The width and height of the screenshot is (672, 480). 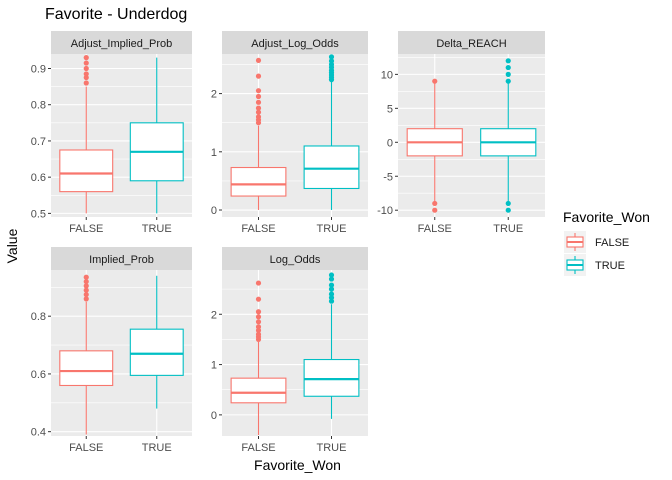 I want to click on facet-adjust-log-odds: Adjust_Log_Odds 0 1 2 FALSE TRUE, so click(x=289, y=133).